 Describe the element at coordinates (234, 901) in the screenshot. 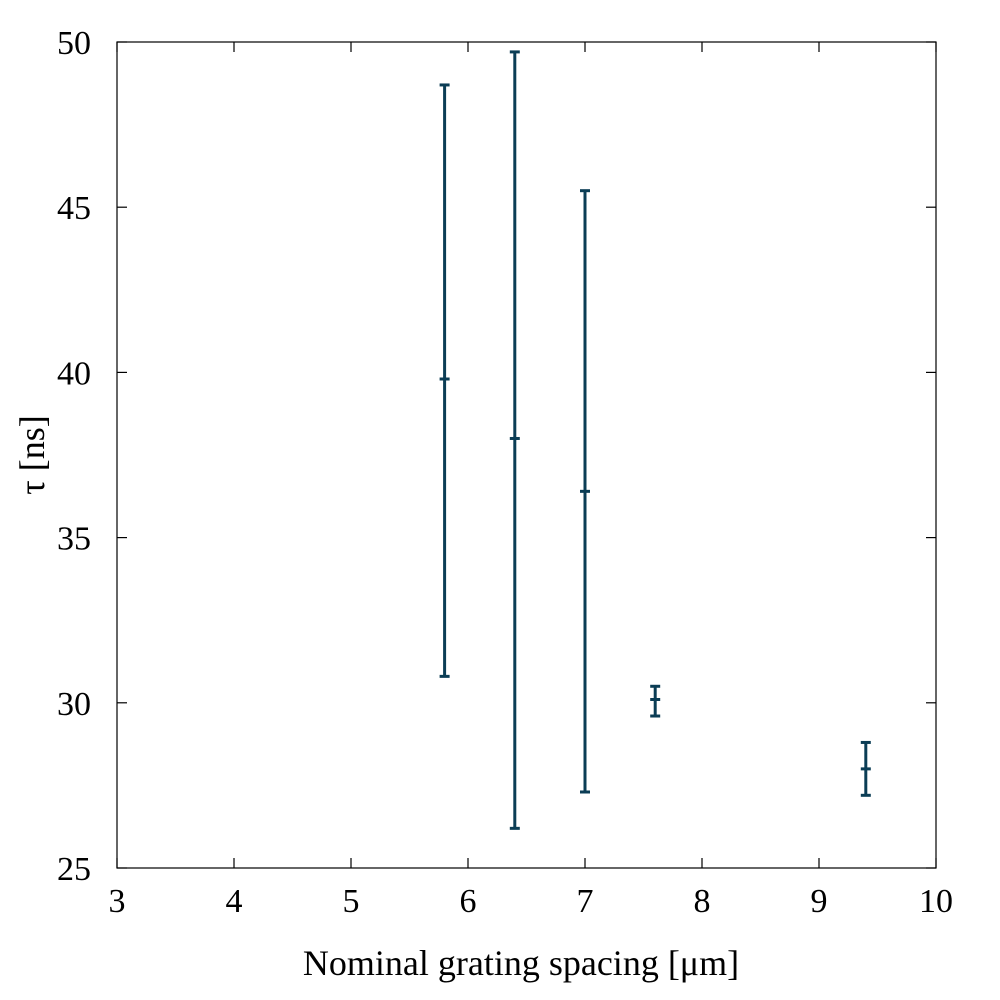

I see `x-tick-label: 4` at that location.